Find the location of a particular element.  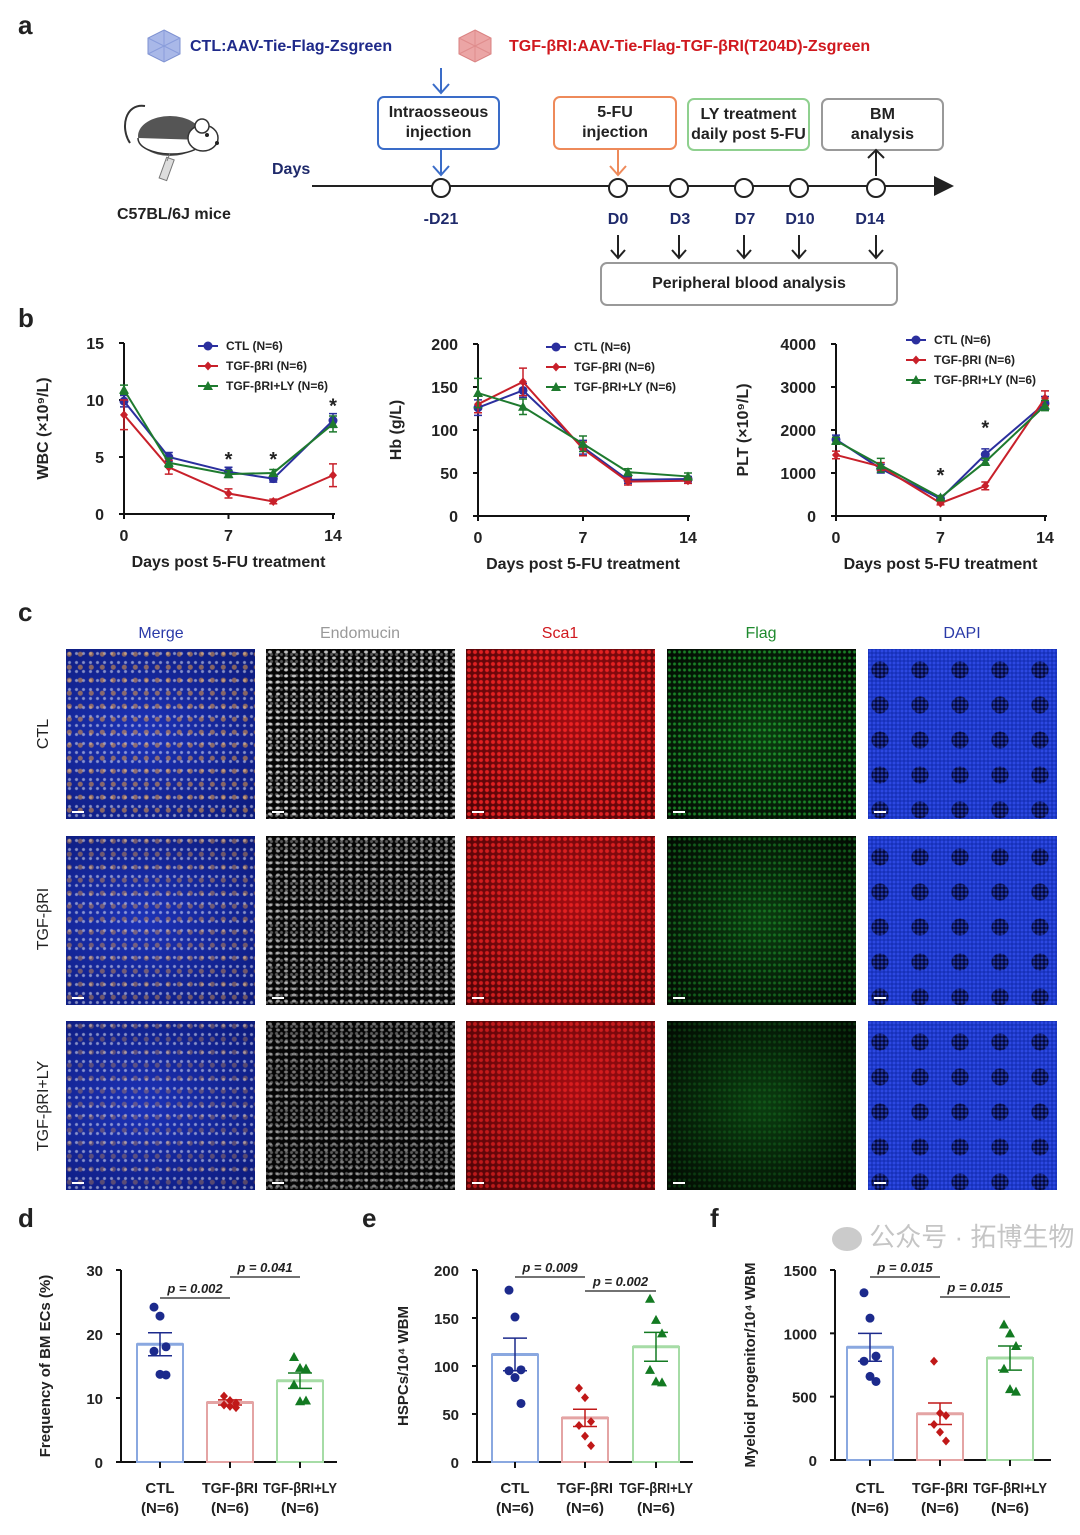

5fu-injection-box: 5-FU injection is located at coordinates (615, 123).